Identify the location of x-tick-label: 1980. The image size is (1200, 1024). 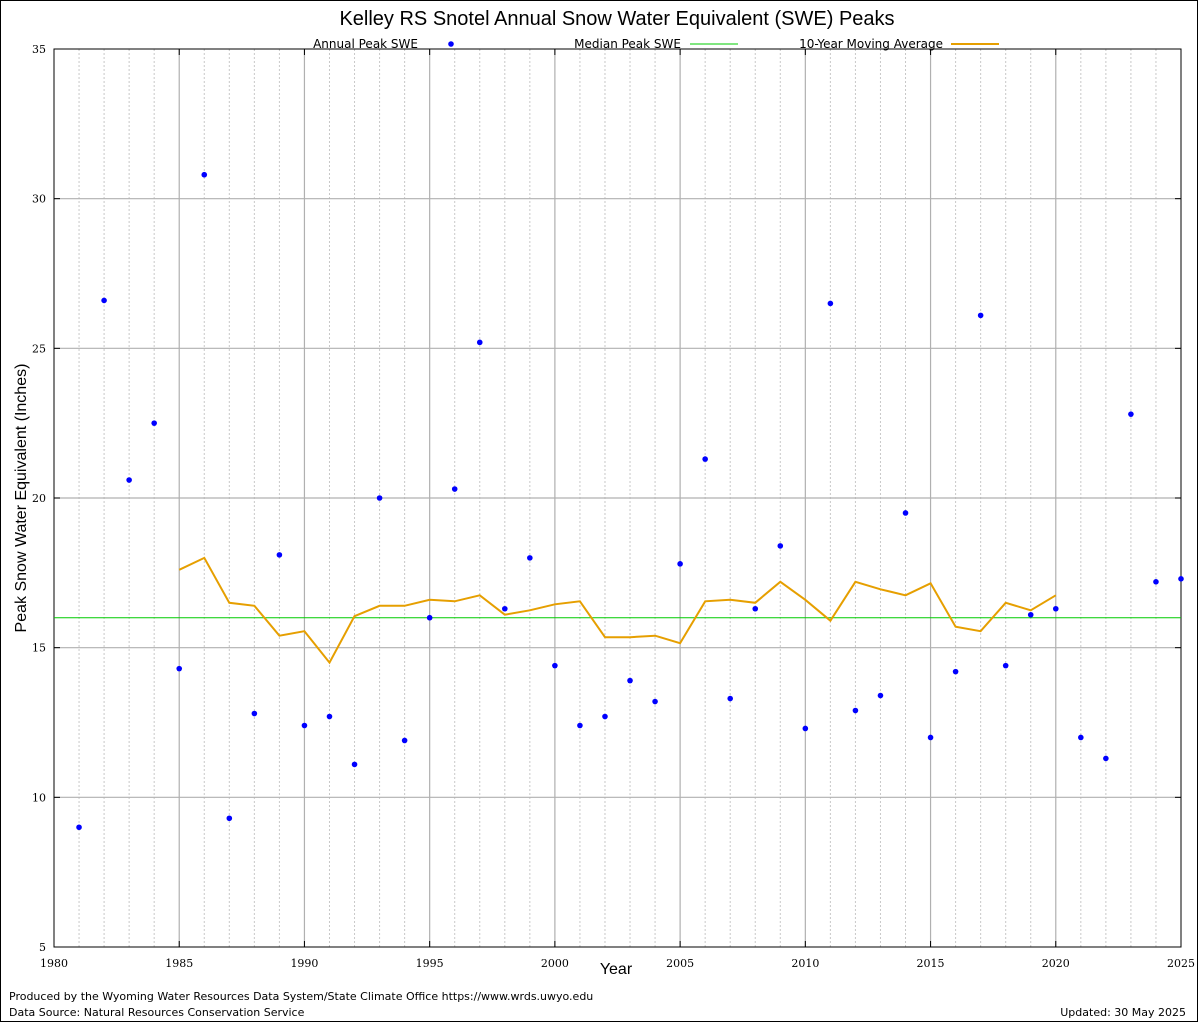
(54, 963).